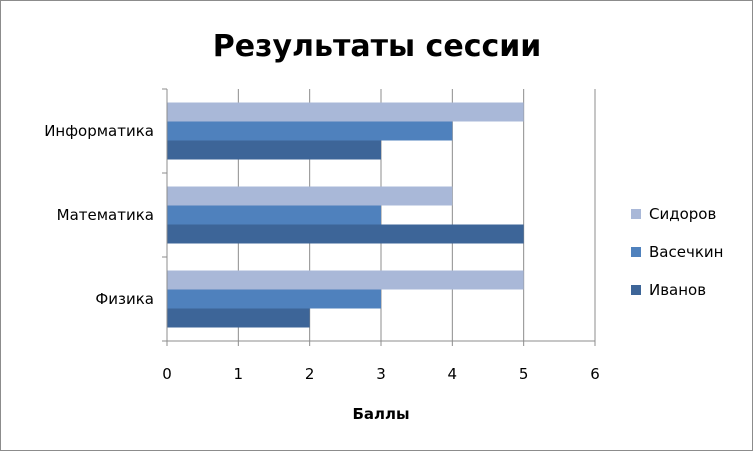 The width and height of the screenshot is (753, 451). I want to click on x-tick-label: 5, so click(524, 374).